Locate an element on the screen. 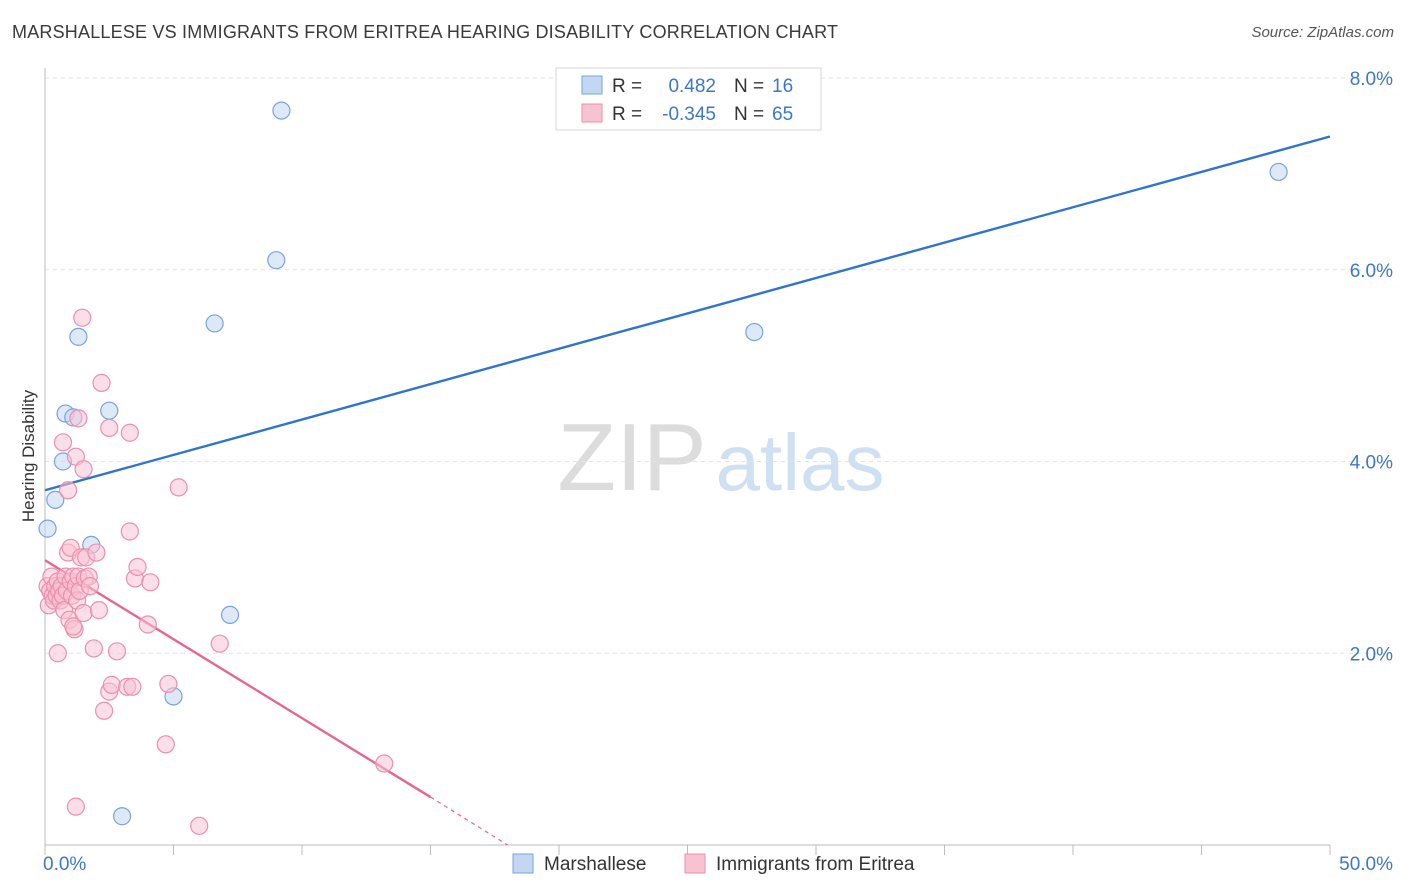 Image resolution: width=1406 pixels, height=892 pixels. chart-source: Source: ZipAtlas.com is located at coordinates (1322, 32).